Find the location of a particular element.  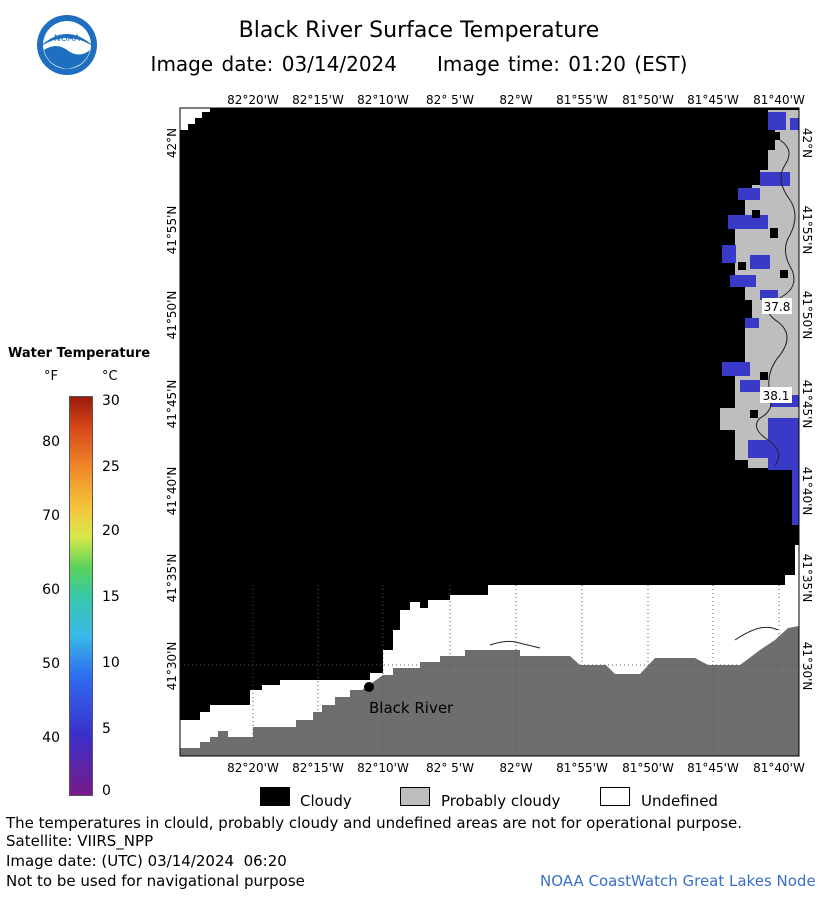

lat-label-left: 41°40'N is located at coordinates (172, 491).